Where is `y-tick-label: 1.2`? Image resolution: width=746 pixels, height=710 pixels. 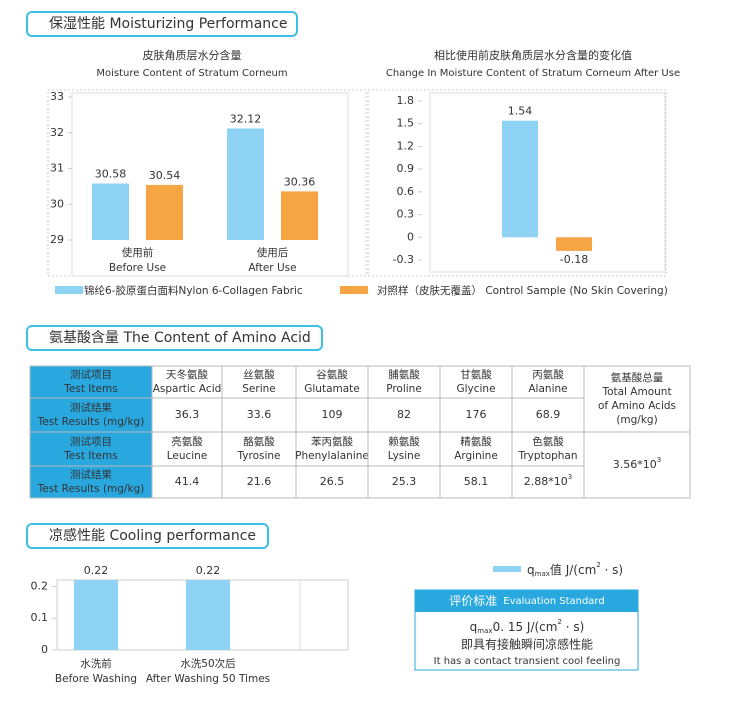 y-tick-label: 1.2 is located at coordinates (406, 145).